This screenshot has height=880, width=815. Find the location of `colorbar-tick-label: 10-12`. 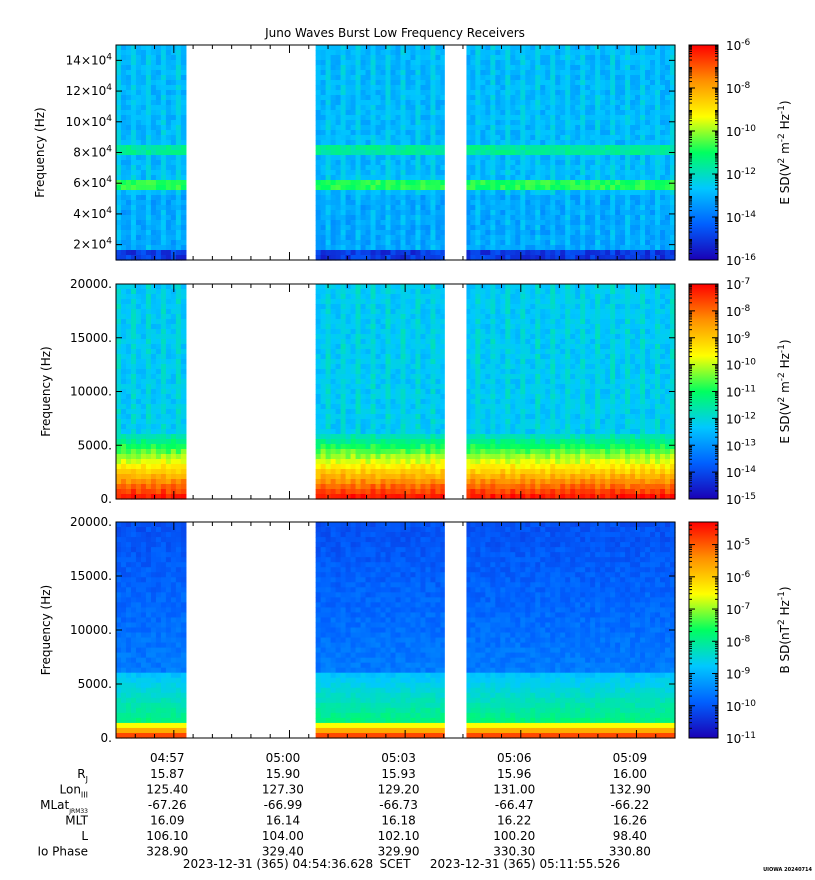

colorbar-tick-label: 10-12 is located at coordinates (741, 418).